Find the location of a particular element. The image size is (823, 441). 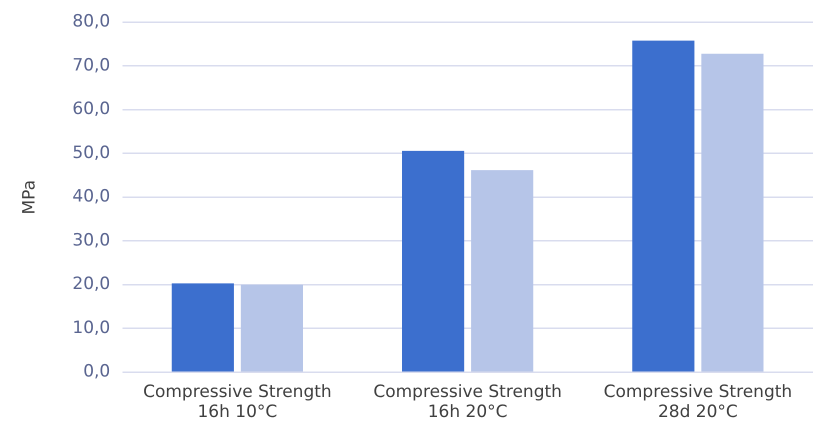

x-tick-label: Compressive Strength 28d 20°C is located at coordinates (698, 402).